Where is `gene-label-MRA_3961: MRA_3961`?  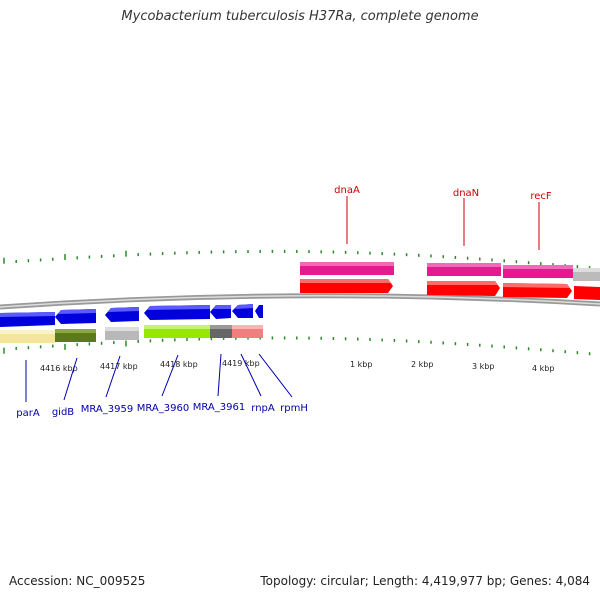
gene-label-MRA_3961: MRA_3961 is located at coordinates (219, 407).